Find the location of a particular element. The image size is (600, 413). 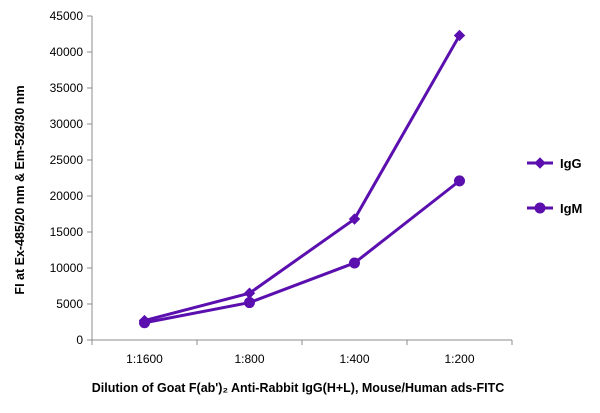

legend-item-igg: IgG is located at coordinates (554, 163).